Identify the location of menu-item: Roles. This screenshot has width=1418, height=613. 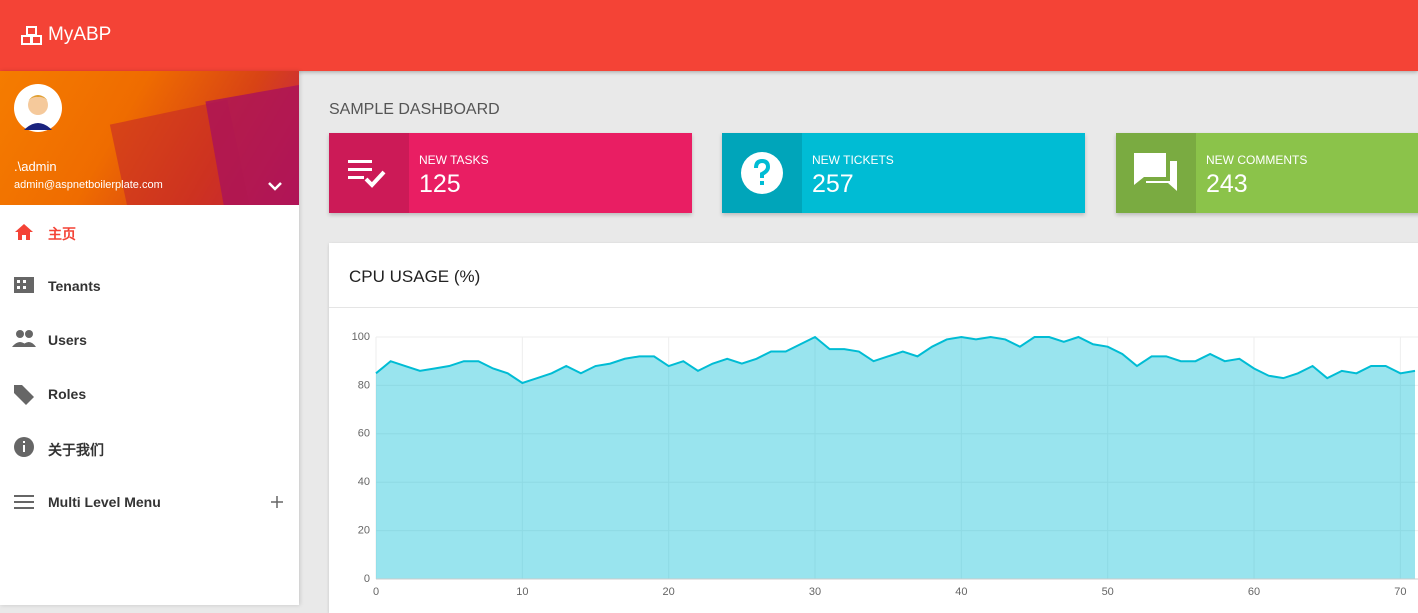
(67, 394).